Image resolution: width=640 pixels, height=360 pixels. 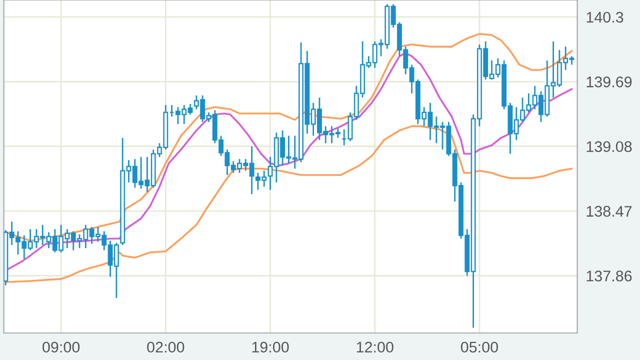 What do you see at coordinates (609, 276) in the screenshot?
I see `y-tick-label: 137.86` at bounding box center [609, 276].